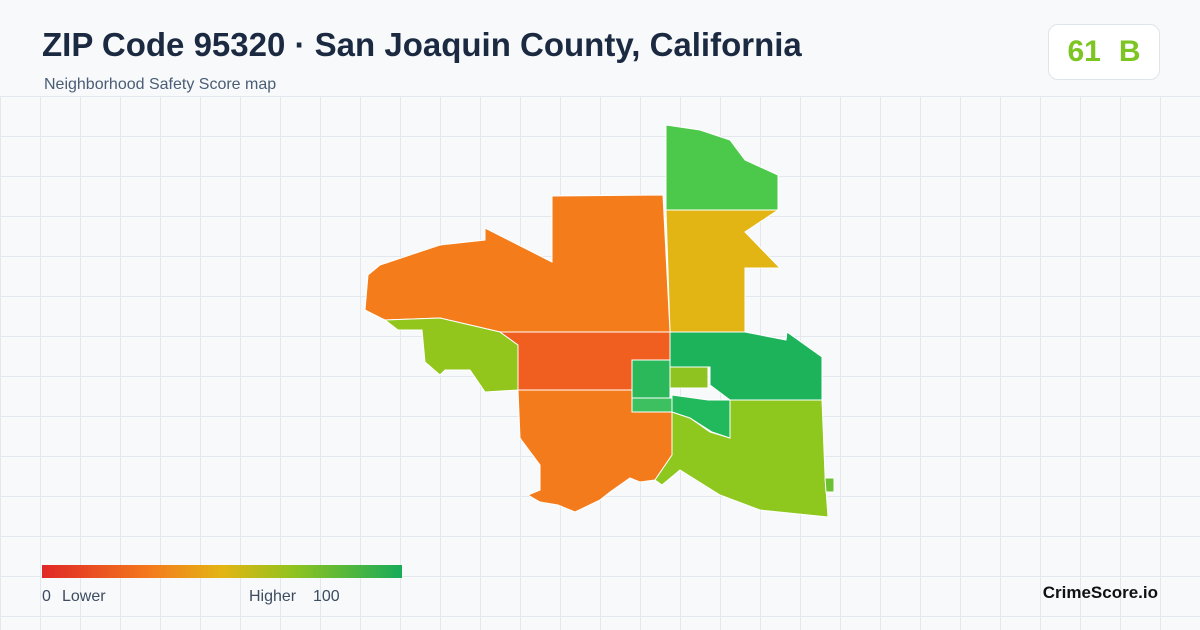 The image size is (1200, 630). What do you see at coordinates (1104, 52) in the screenshot?
I see `score-badge: 61 B` at bounding box center [1104, 52].